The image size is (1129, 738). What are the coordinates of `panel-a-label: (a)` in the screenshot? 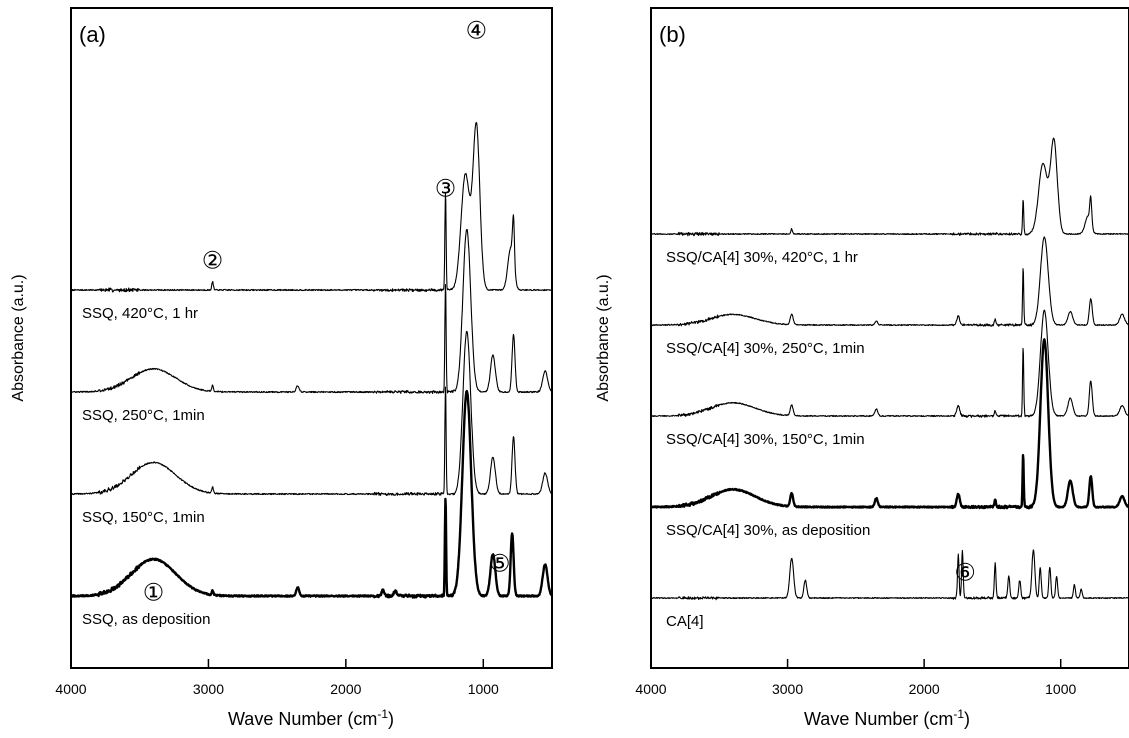 It's located at (92, 34).